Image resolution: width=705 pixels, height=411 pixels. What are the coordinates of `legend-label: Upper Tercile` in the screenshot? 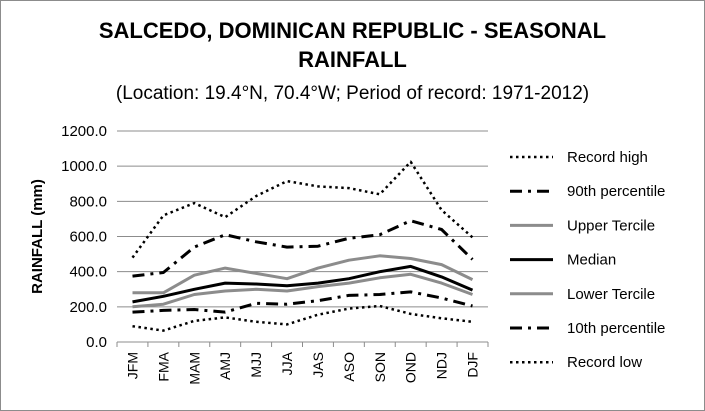 It's located at (611, 225).